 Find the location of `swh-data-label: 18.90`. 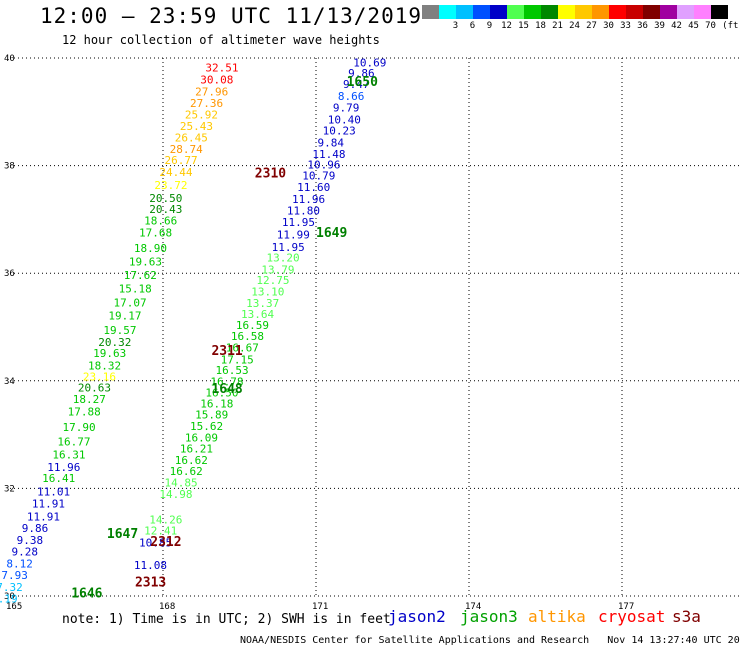

swh-data-label: 18.90 is located at coordinates (150, 248).